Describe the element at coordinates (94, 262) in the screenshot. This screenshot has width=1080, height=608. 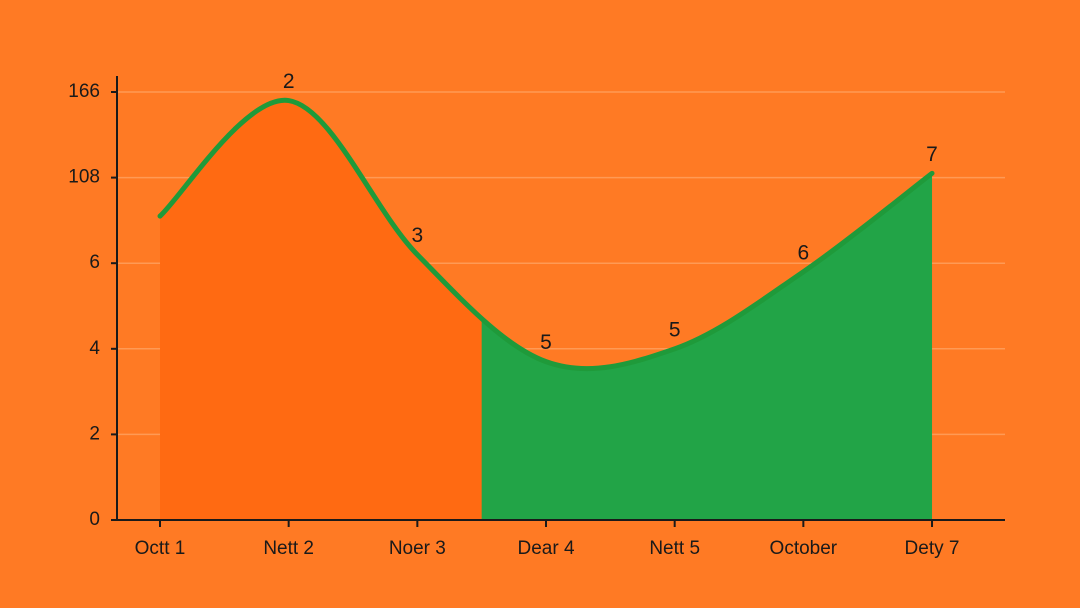
I see `y-tick-label: 6` at that location.